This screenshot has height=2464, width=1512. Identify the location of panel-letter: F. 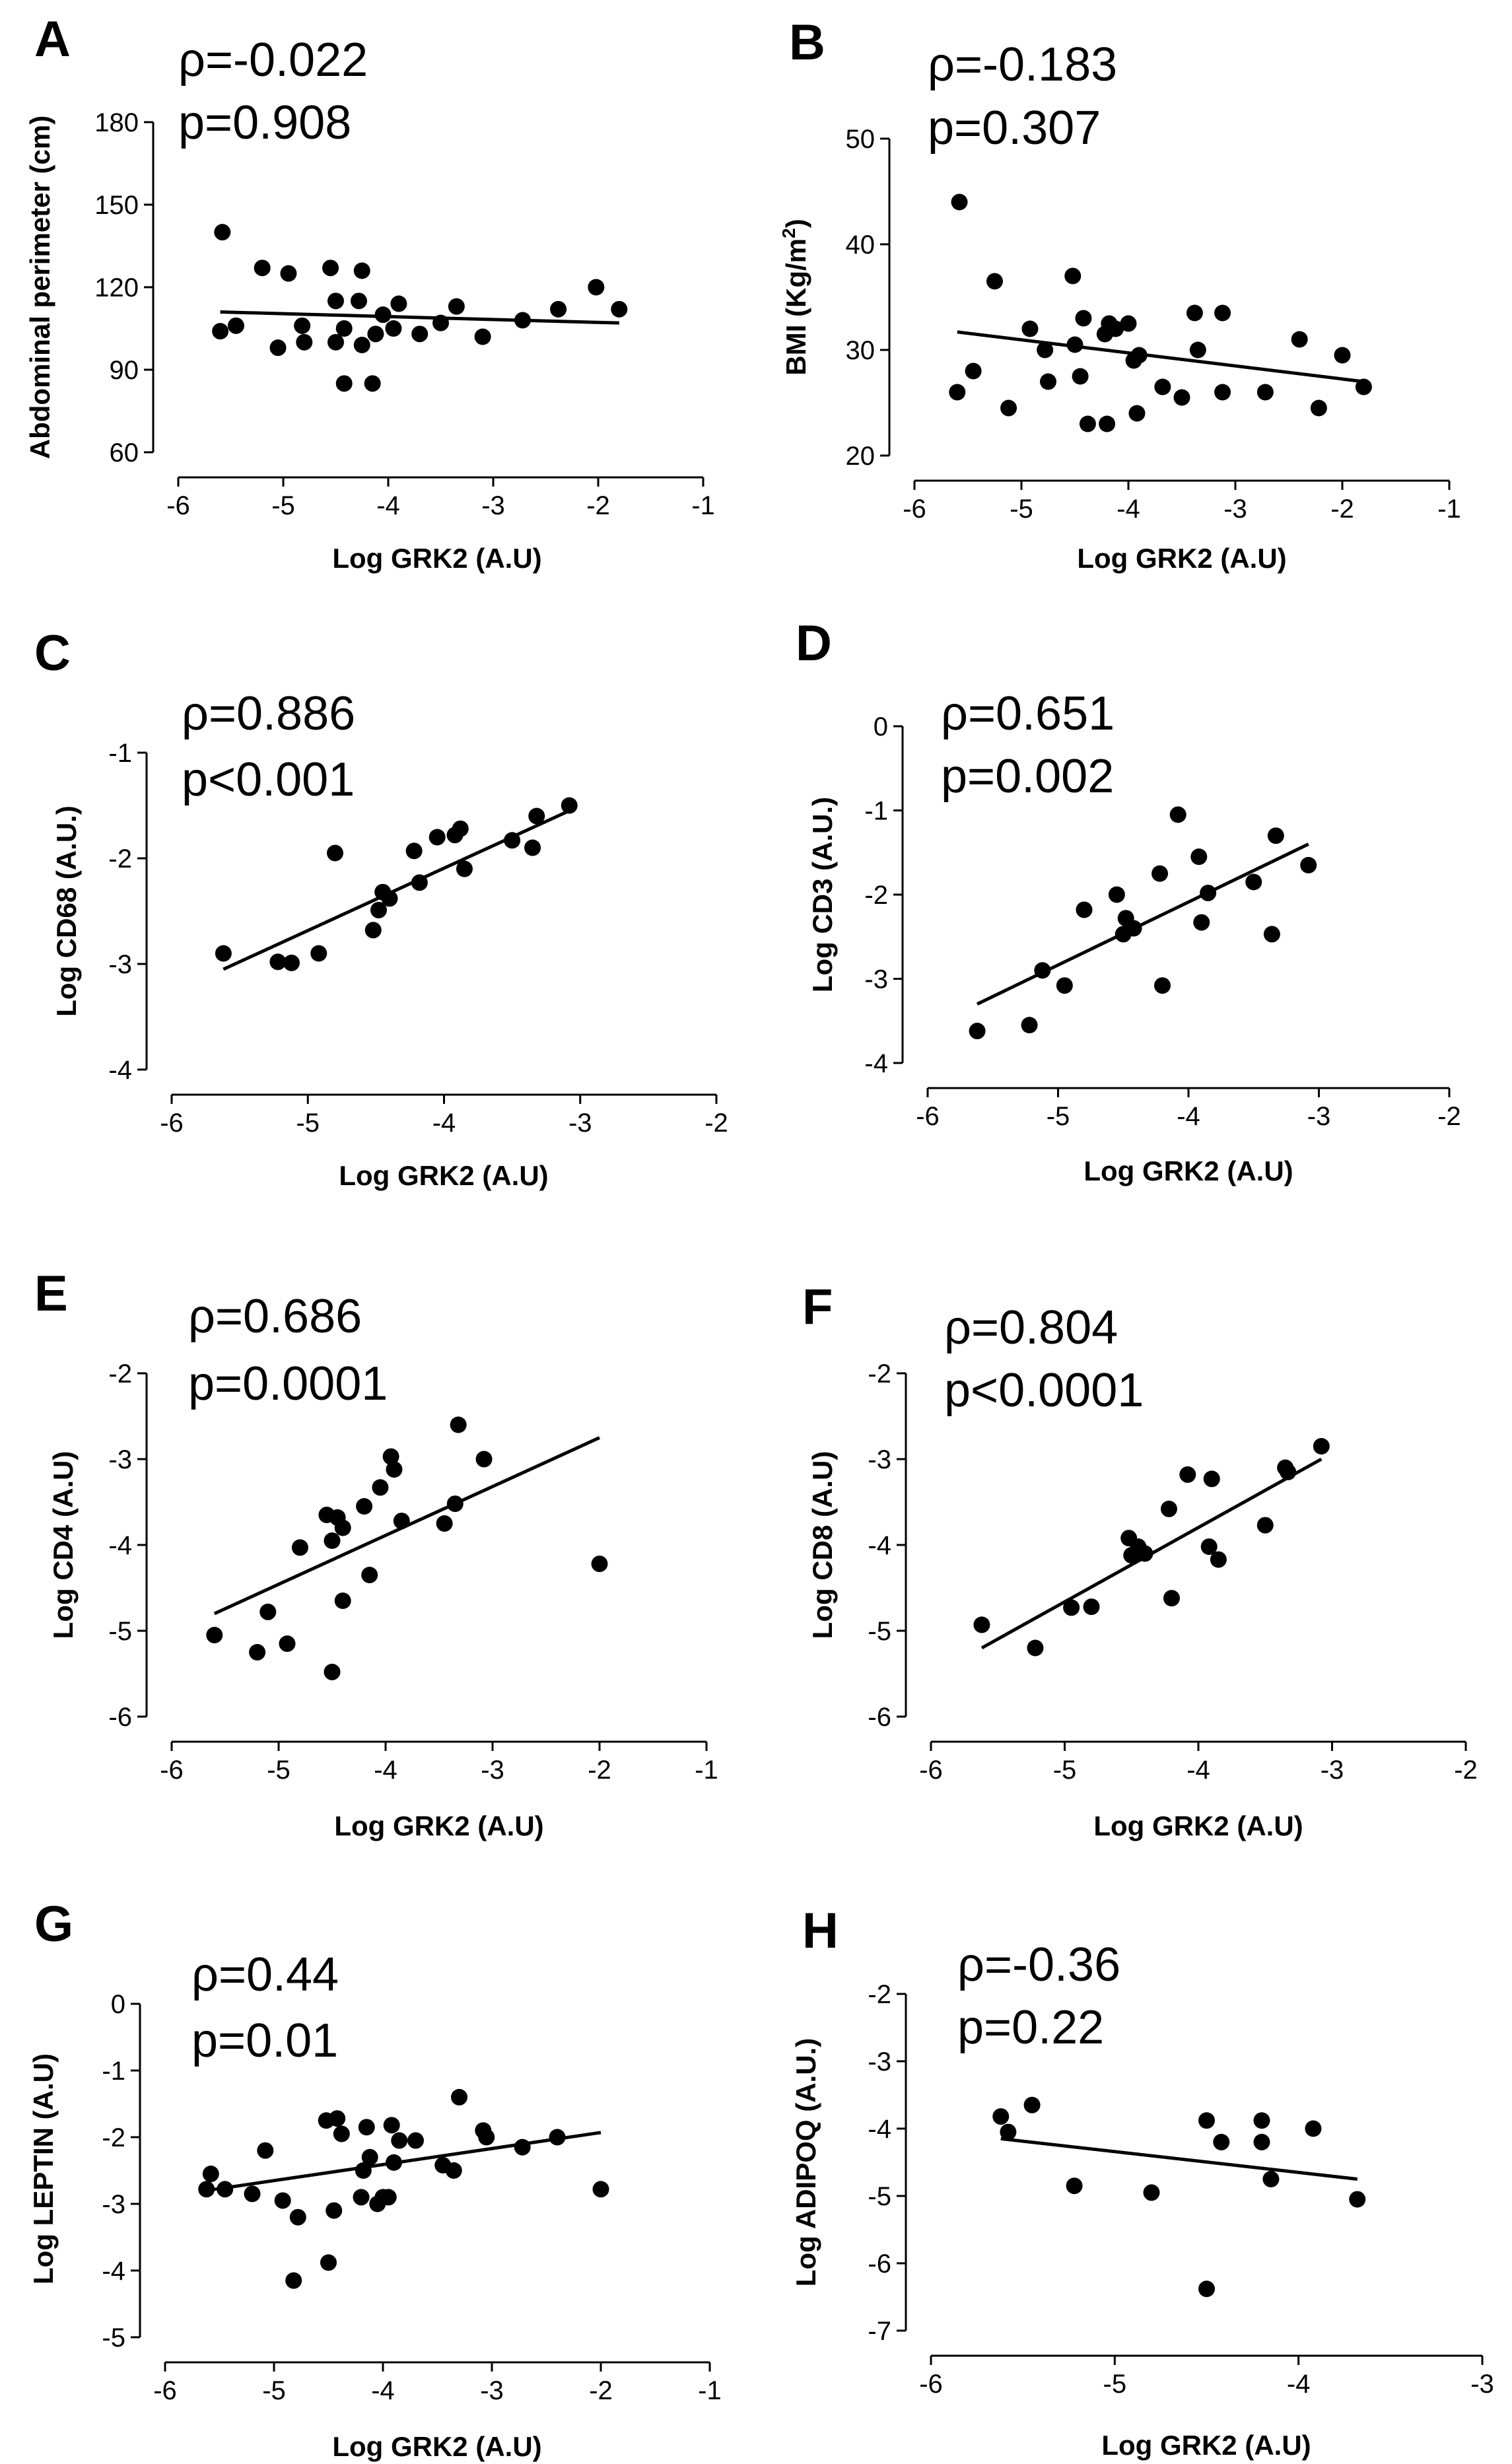
(818, 1307).